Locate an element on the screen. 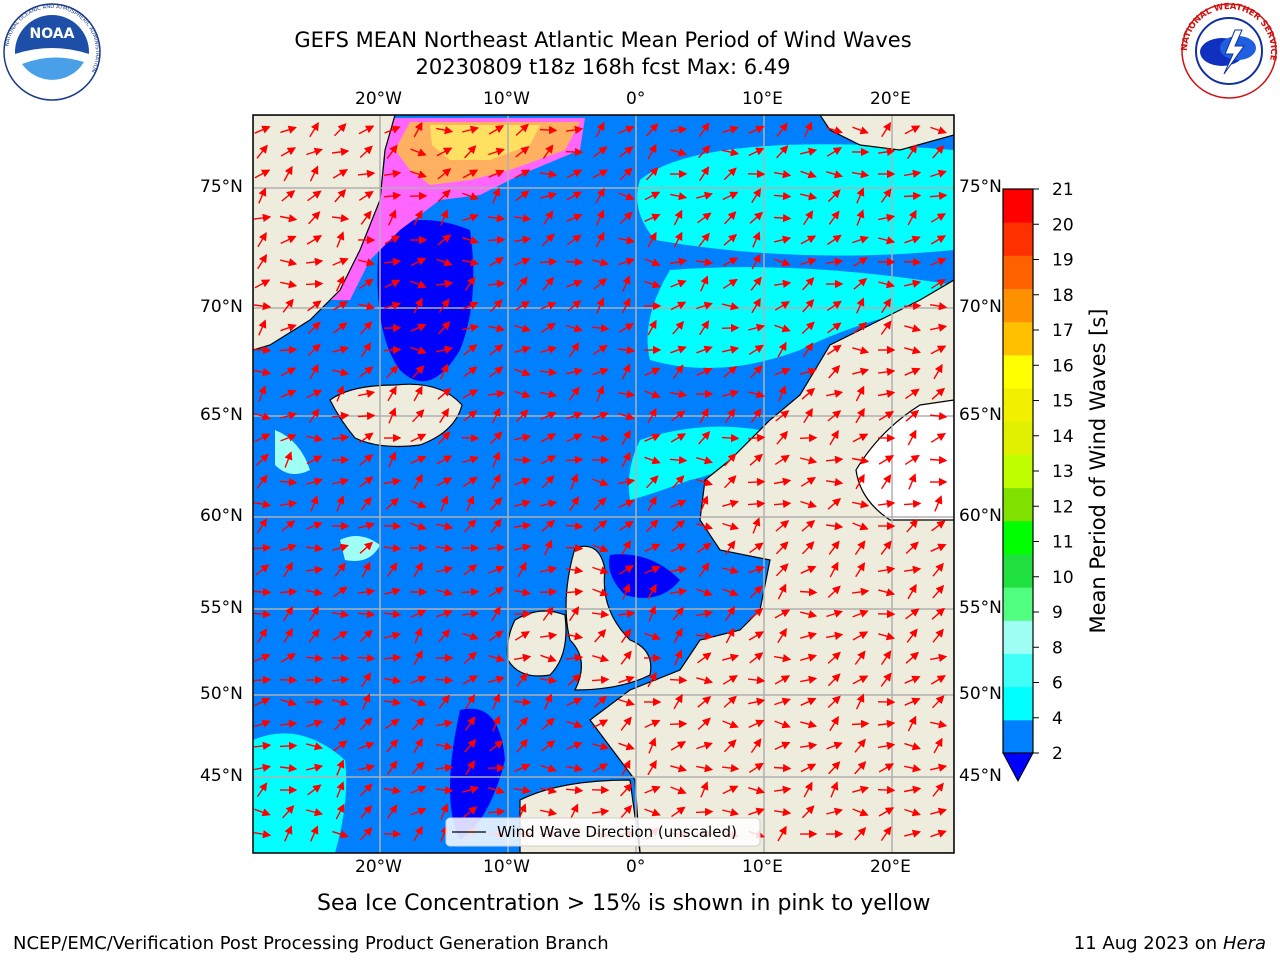  colorbar-under-triangle is located at coordinates (1018, 767).